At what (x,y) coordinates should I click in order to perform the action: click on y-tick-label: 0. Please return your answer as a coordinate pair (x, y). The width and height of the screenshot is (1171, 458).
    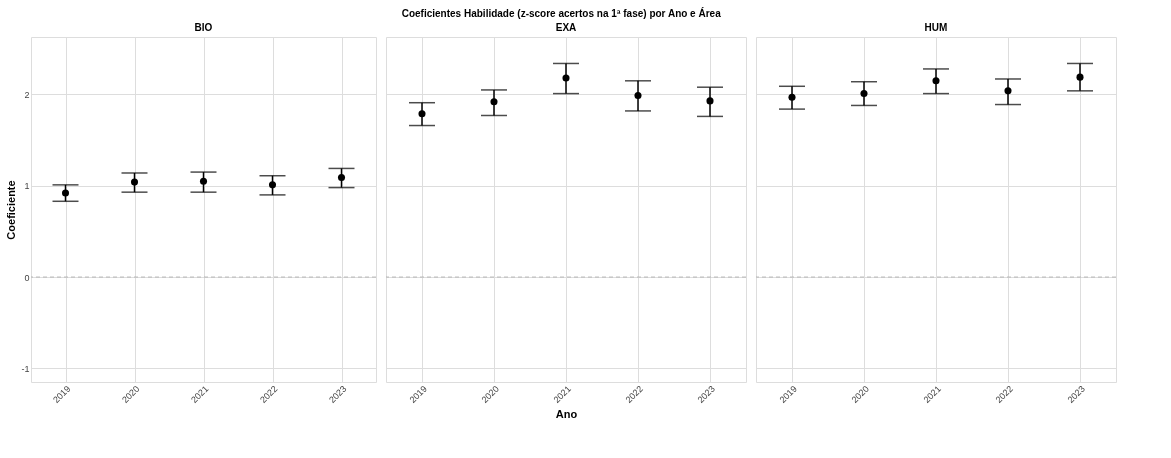
    Looking at the image, I should click on (27, 277).